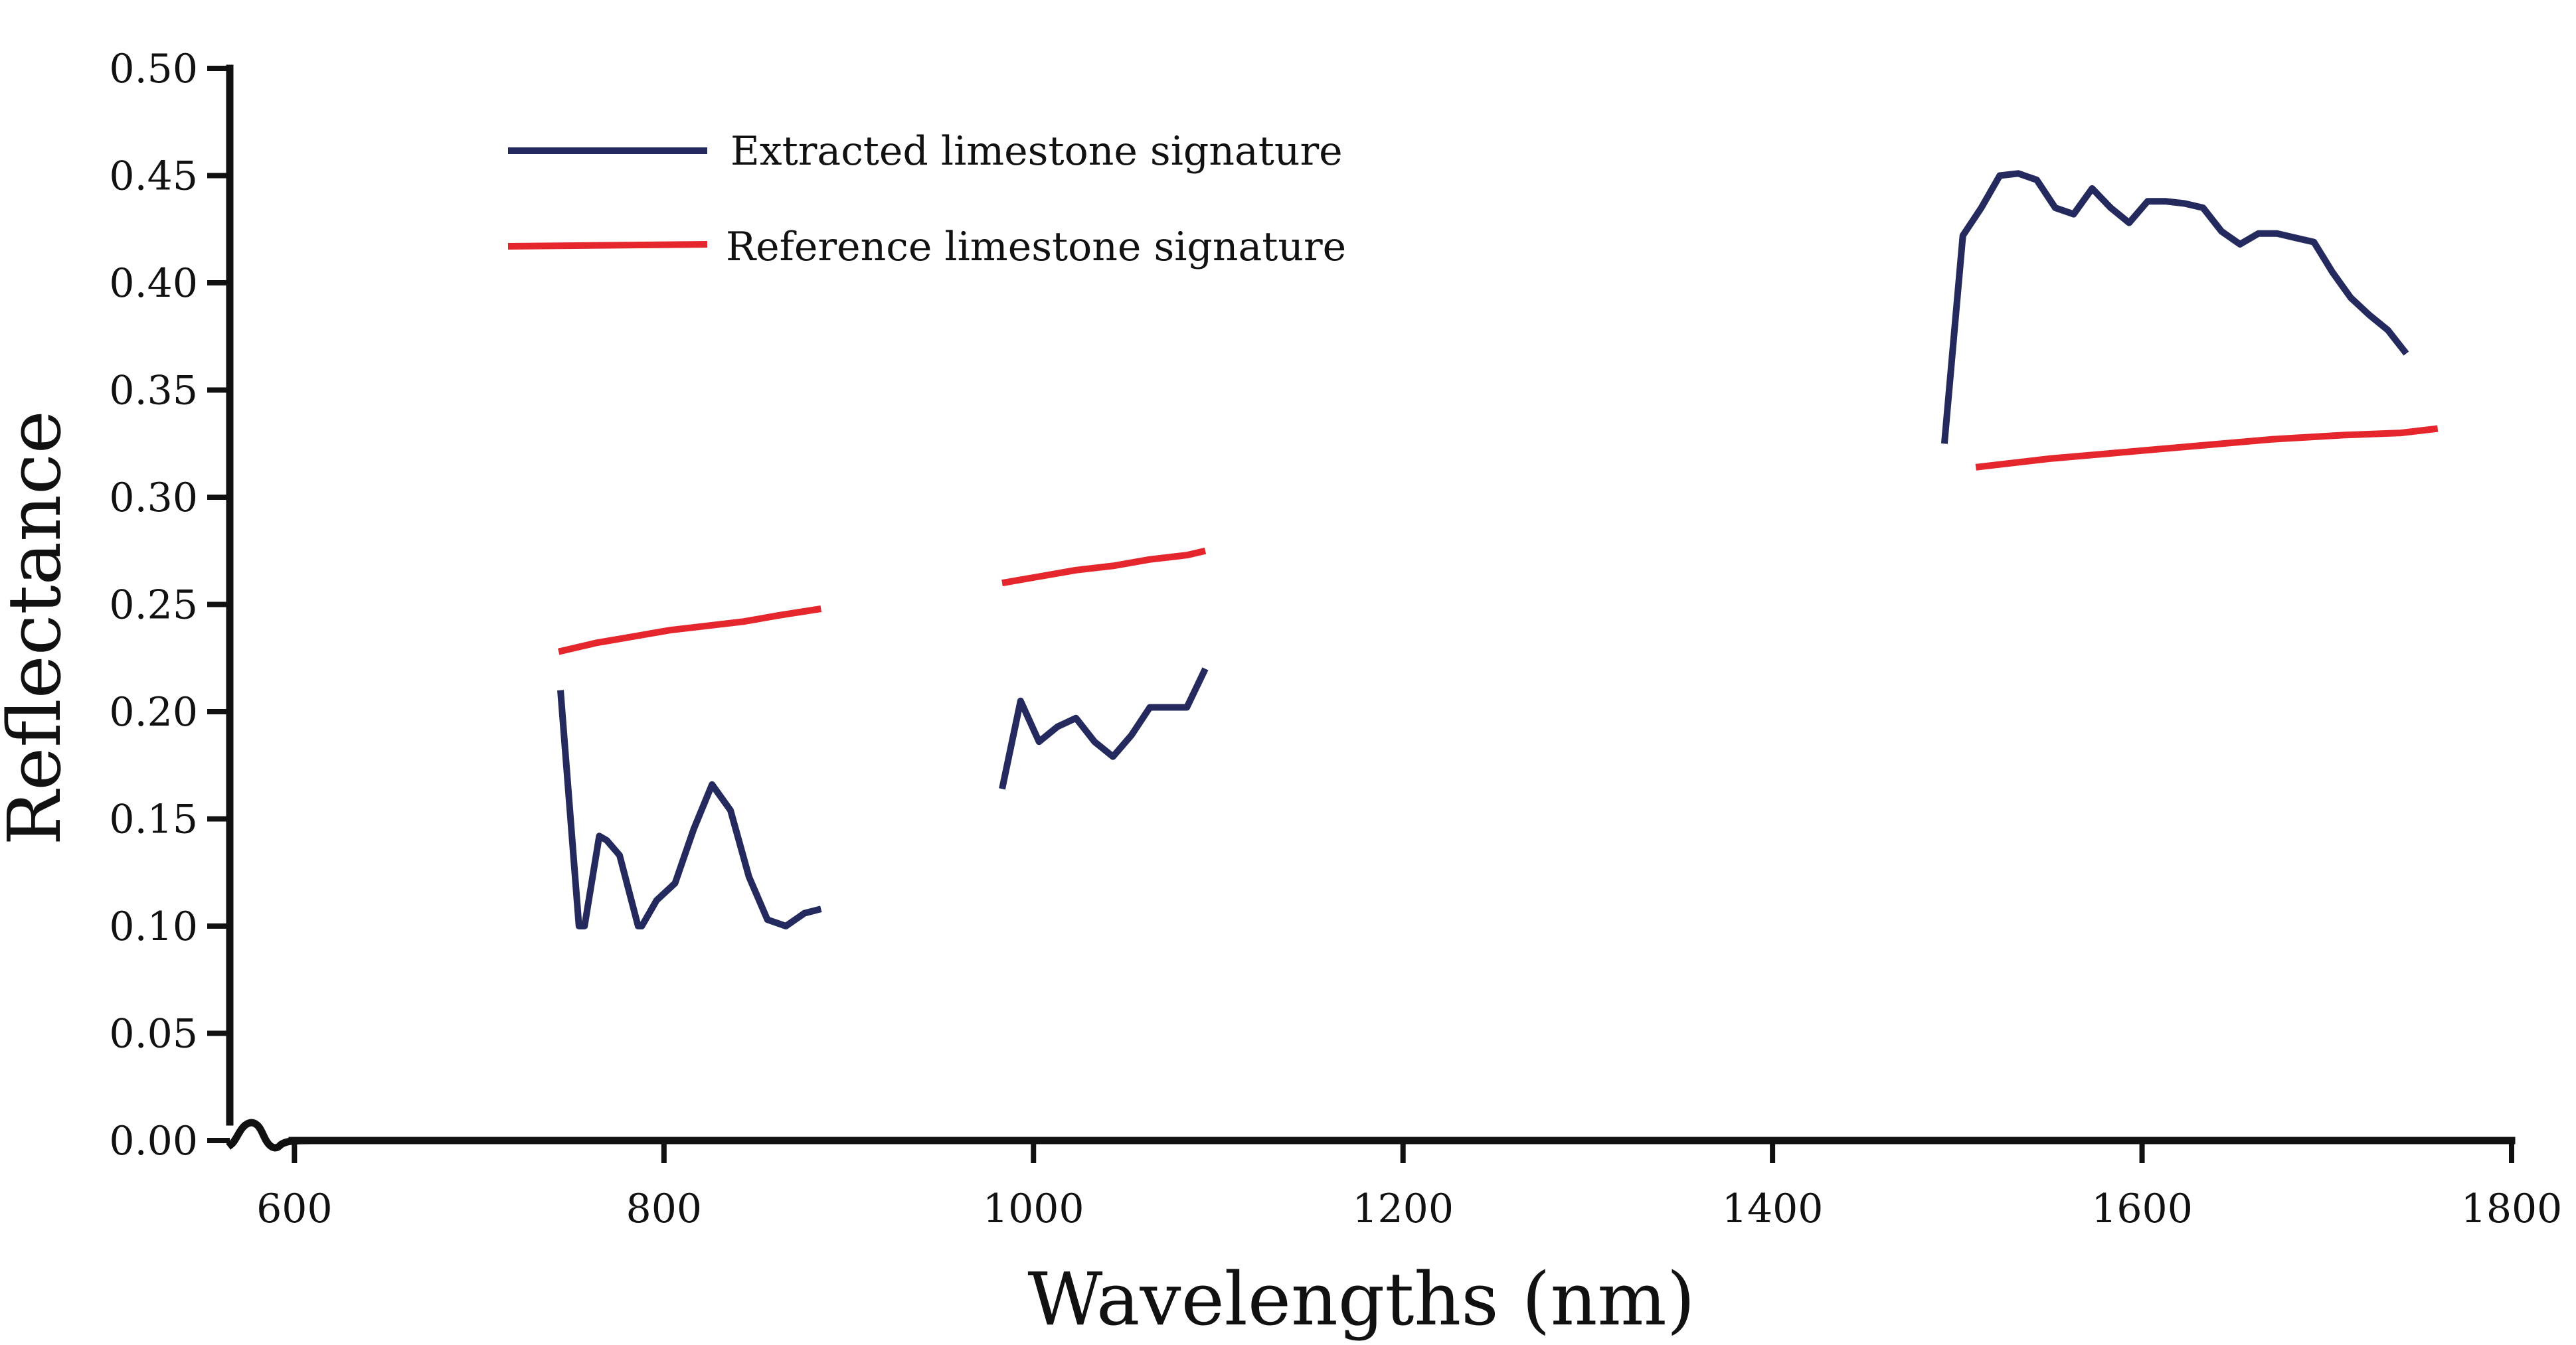  I want to click on y-tick-label: 0.45, so click(153, 176).